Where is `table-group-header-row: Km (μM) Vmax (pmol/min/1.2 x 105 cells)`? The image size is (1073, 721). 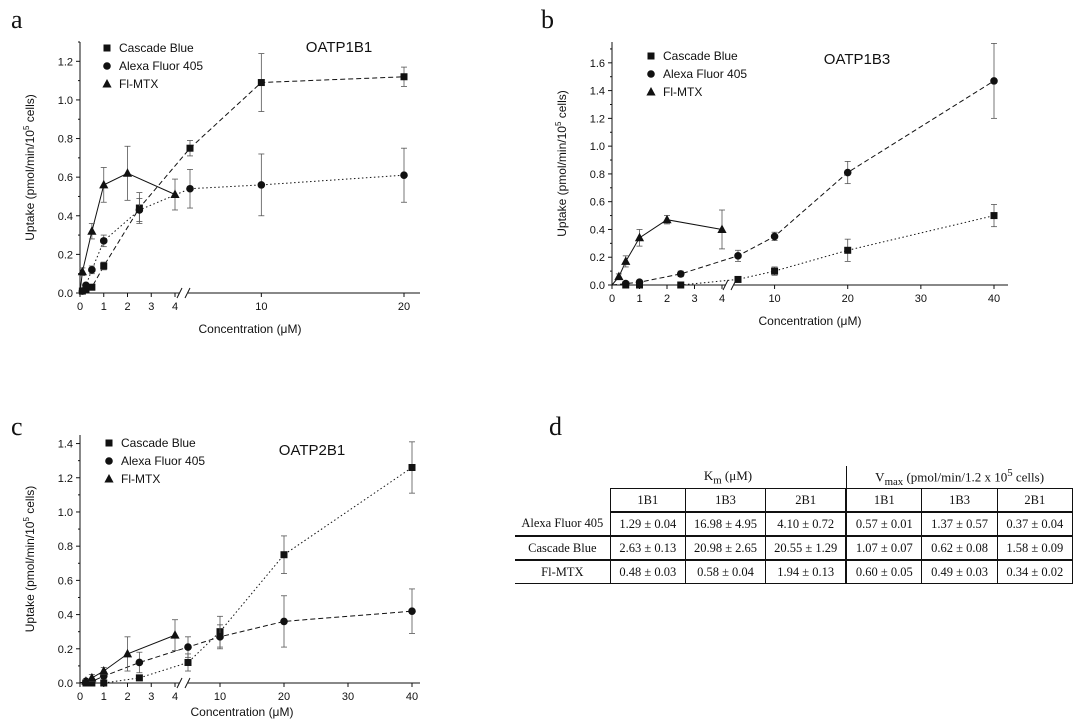 table-group-header-row: Km (μM) Vmax (pmol/min/1.2 x 105 cells) is located at coordinates (794, 477).